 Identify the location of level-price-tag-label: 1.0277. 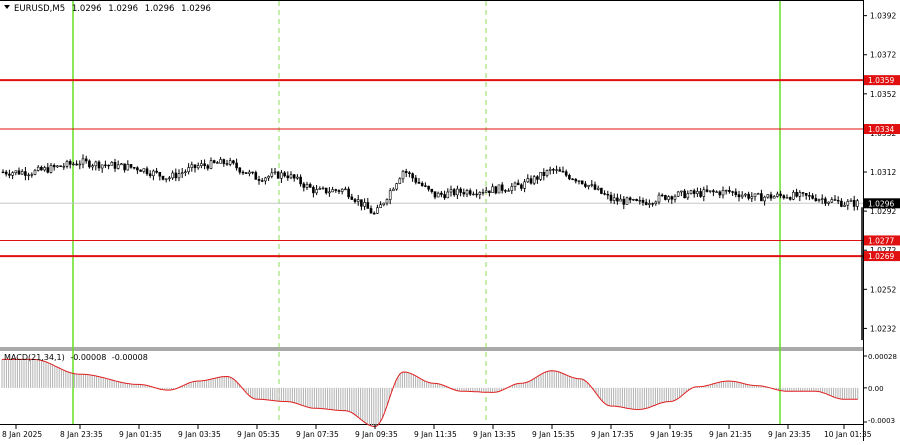
(881, 240).